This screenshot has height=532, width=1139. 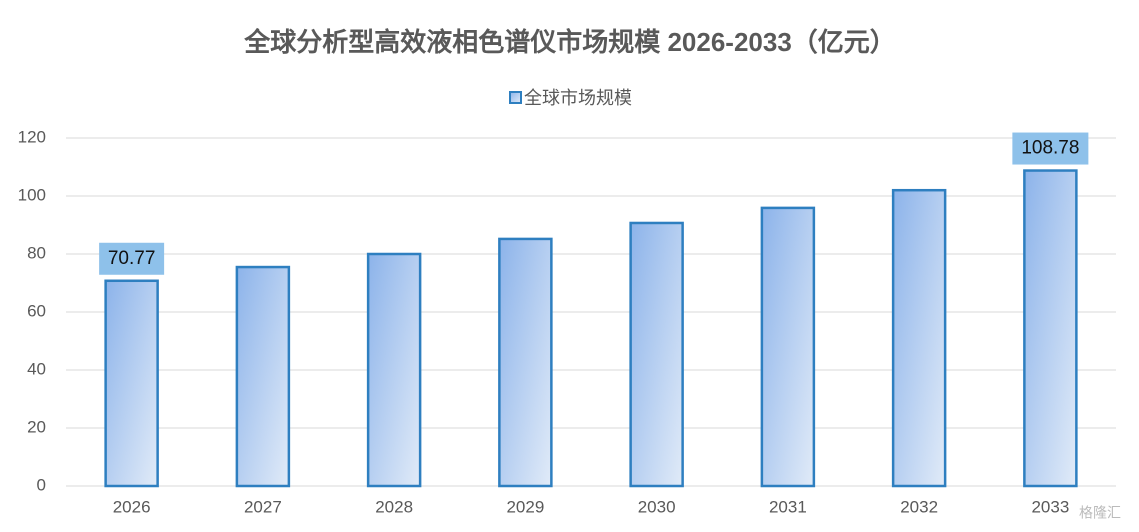 I want to click on chart-title: 全球分析型高效液相色谱仪市场规模 2026-2033（亿元）, so click(x=569, y=42).